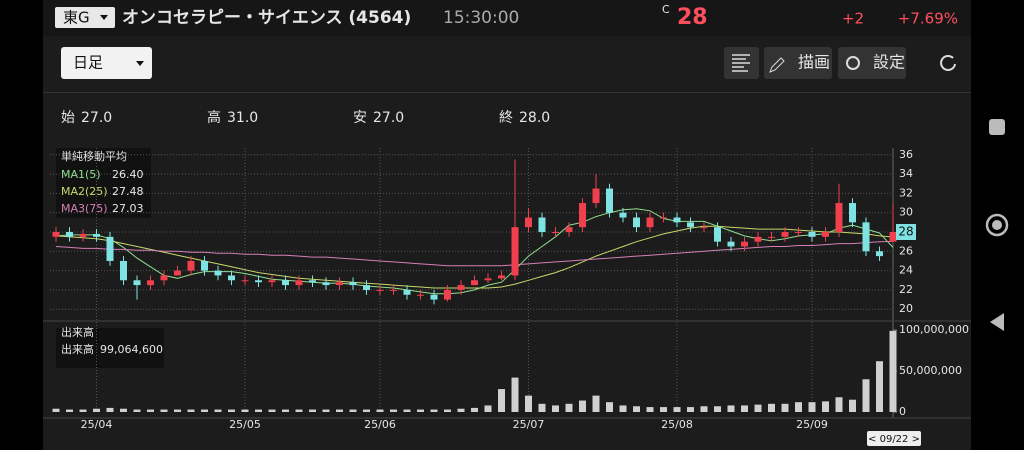 The height and width of the screenshot is (450, 1024). Describe the element at coordinates (692, 17) in the screenshot. I see `price: 28` at that location.